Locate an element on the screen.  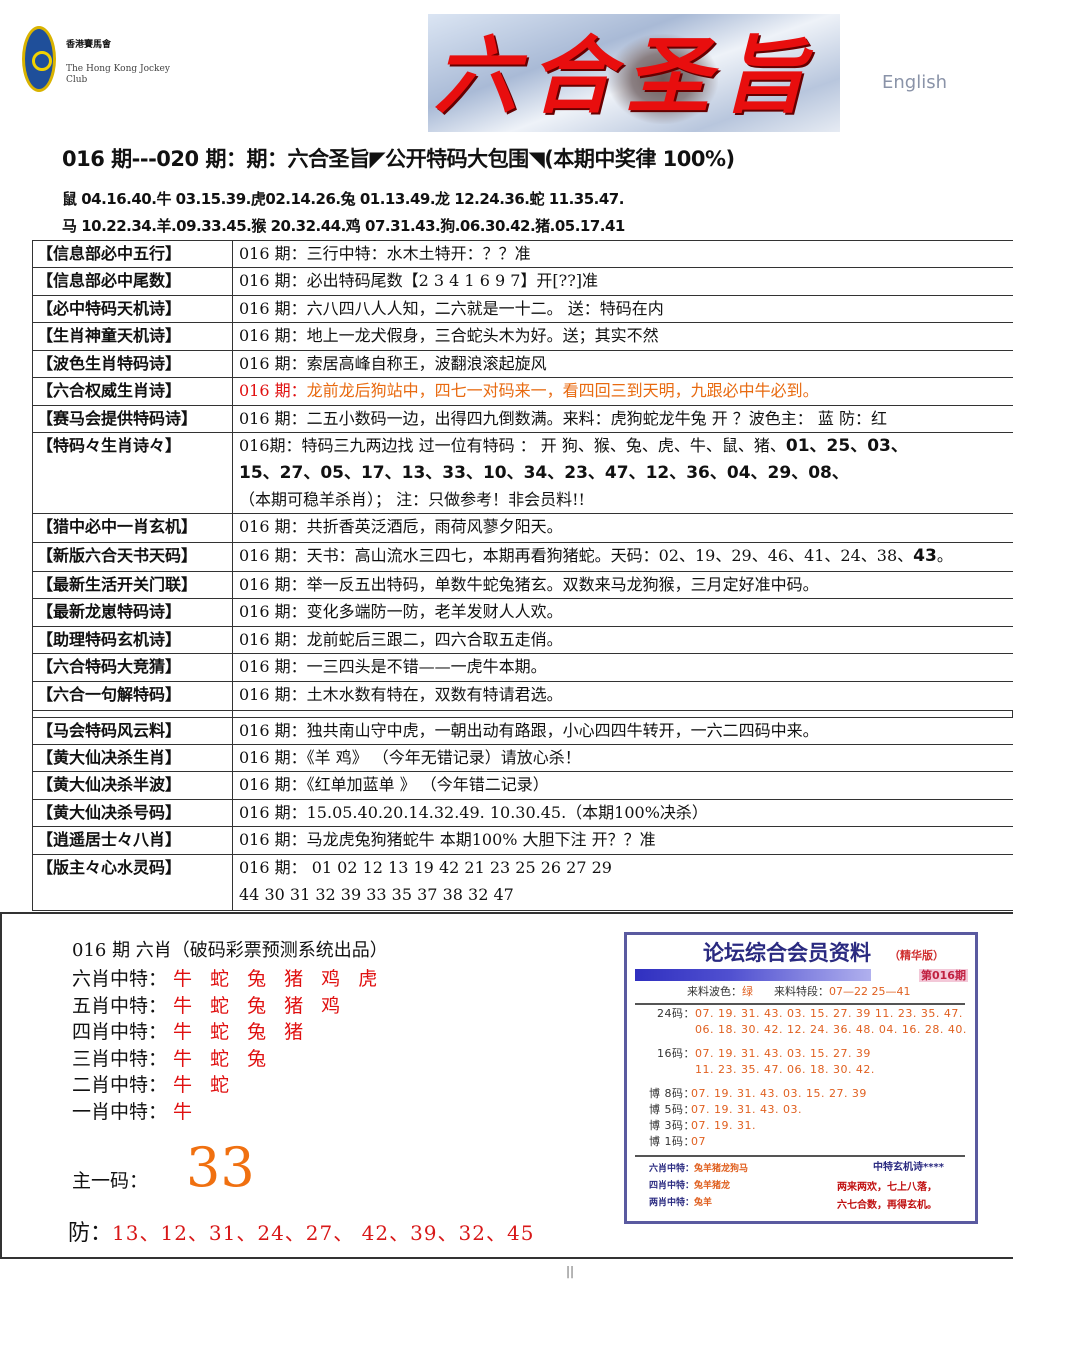
panel-color-bar is located at coordinates (753, 975).